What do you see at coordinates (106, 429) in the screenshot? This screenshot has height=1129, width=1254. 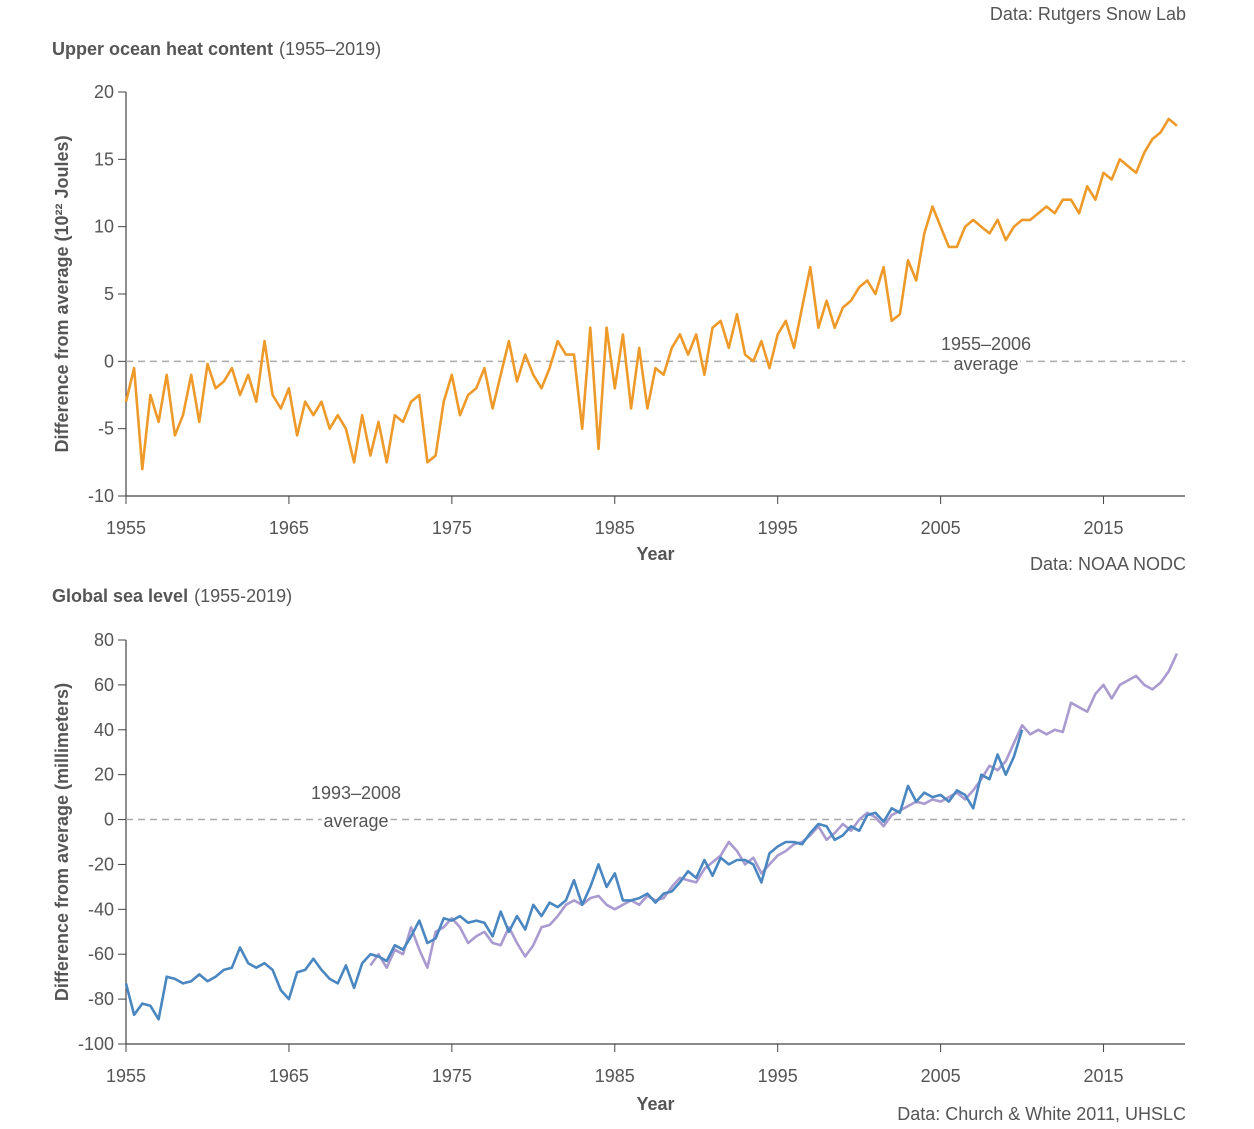 I see `y-tick-label: -5` at bounding box center [106, 429].